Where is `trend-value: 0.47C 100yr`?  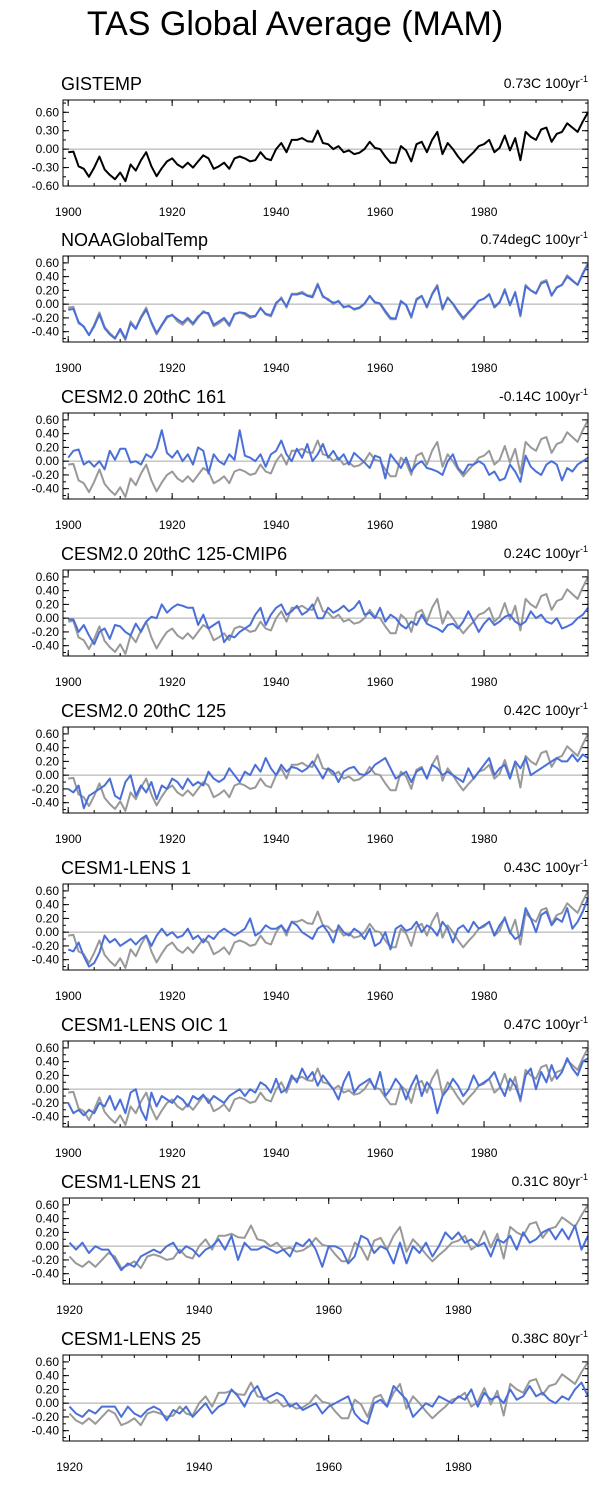 trend-value: 0.47C 100yr is located at coordinates (542, 1024).